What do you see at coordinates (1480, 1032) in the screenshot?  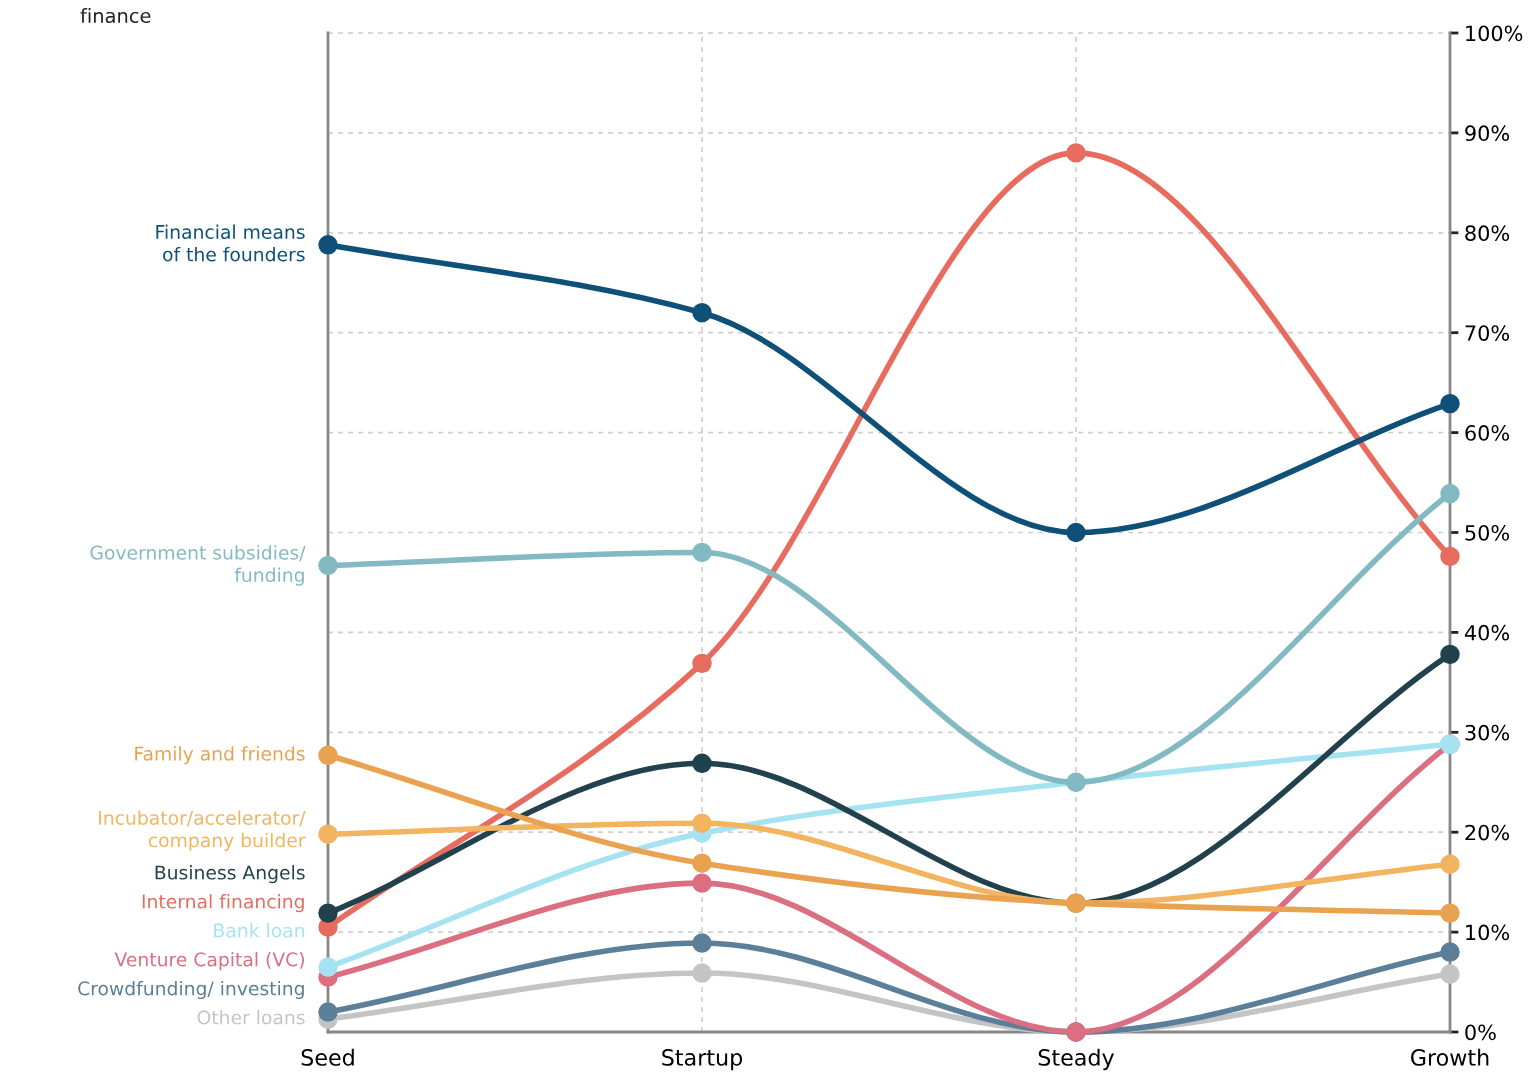 I see `y-tick-label: 0%` at bounding box center [1480, 1032].